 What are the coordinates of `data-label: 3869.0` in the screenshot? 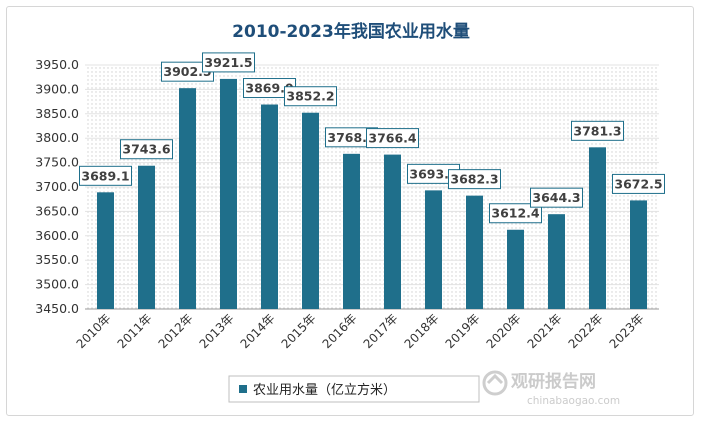 It's located at (269, 88).